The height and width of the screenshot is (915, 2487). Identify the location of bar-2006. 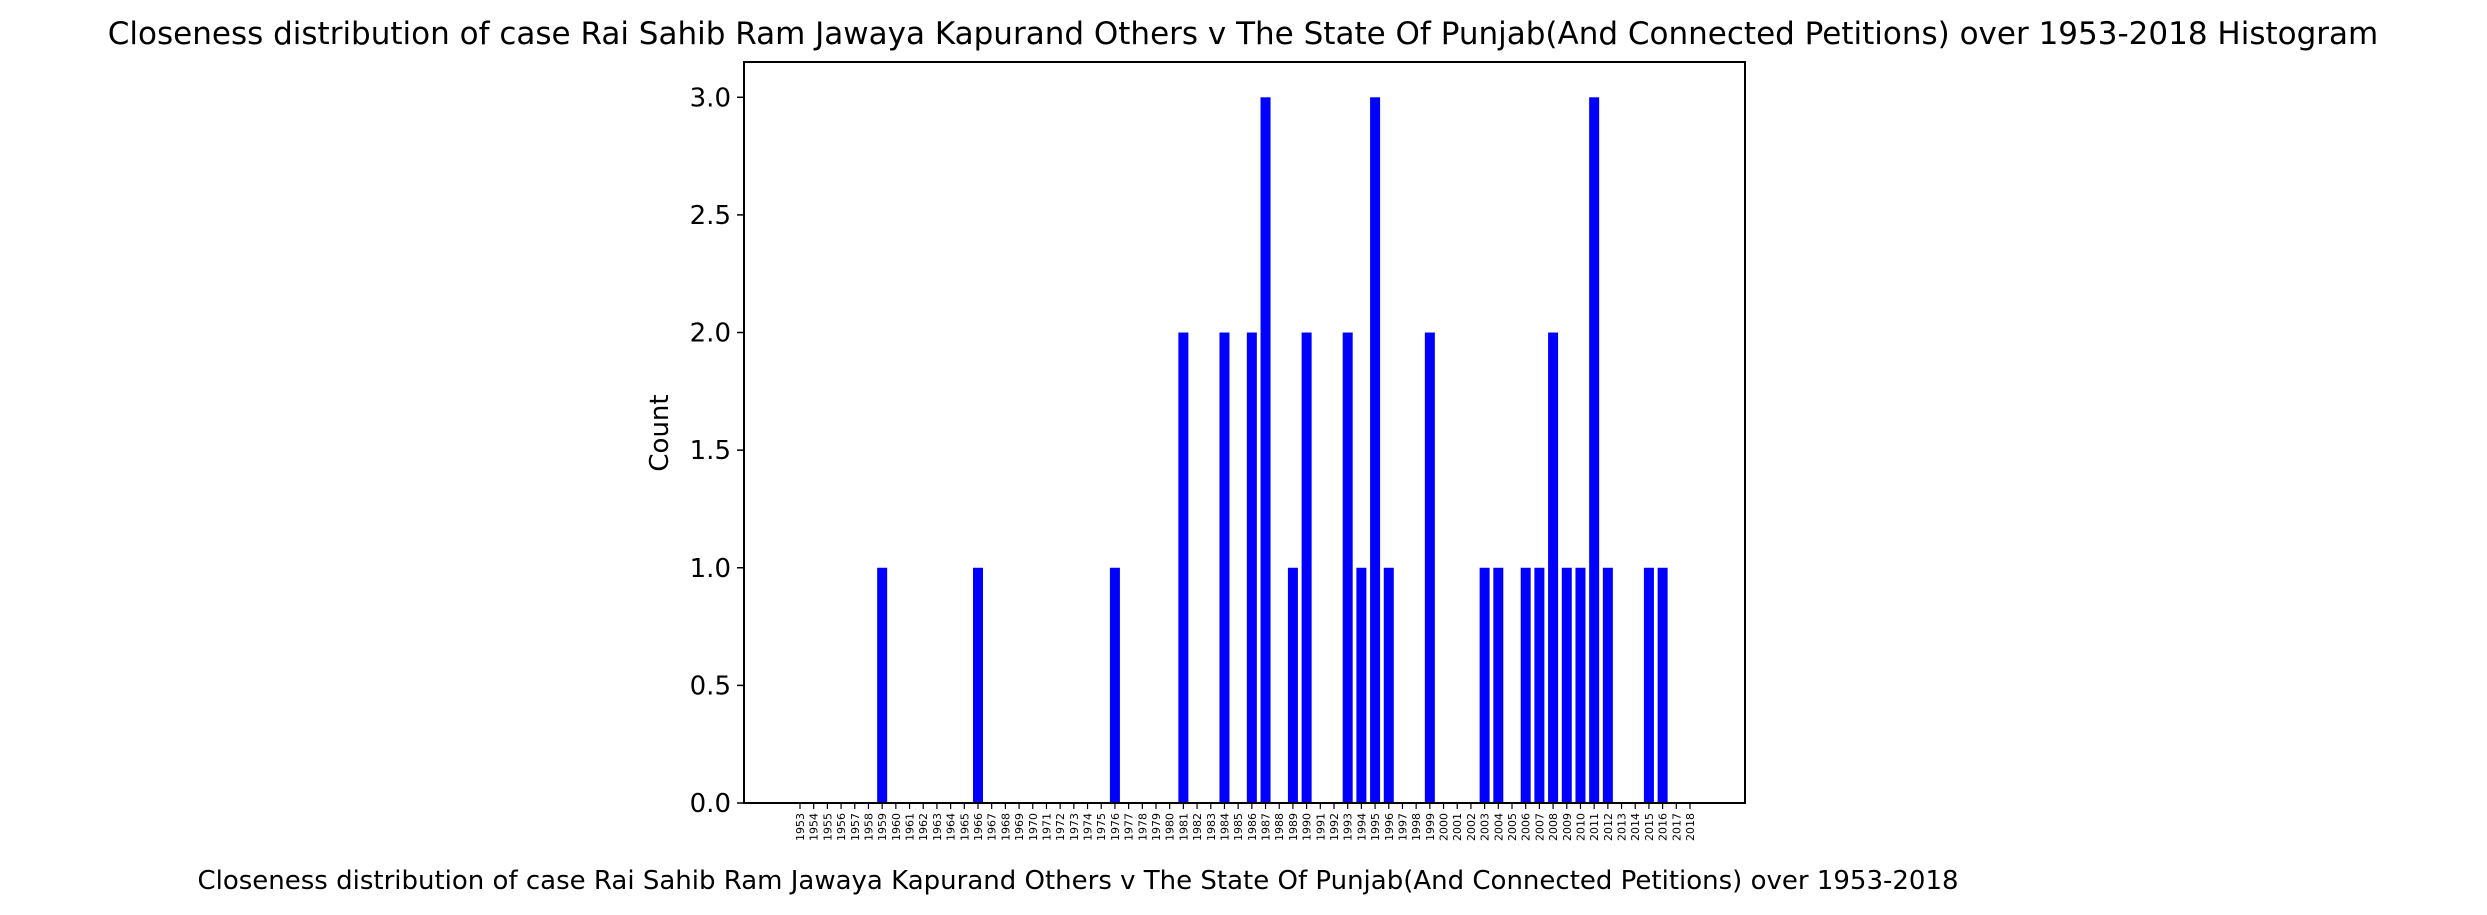
(1525, 685).